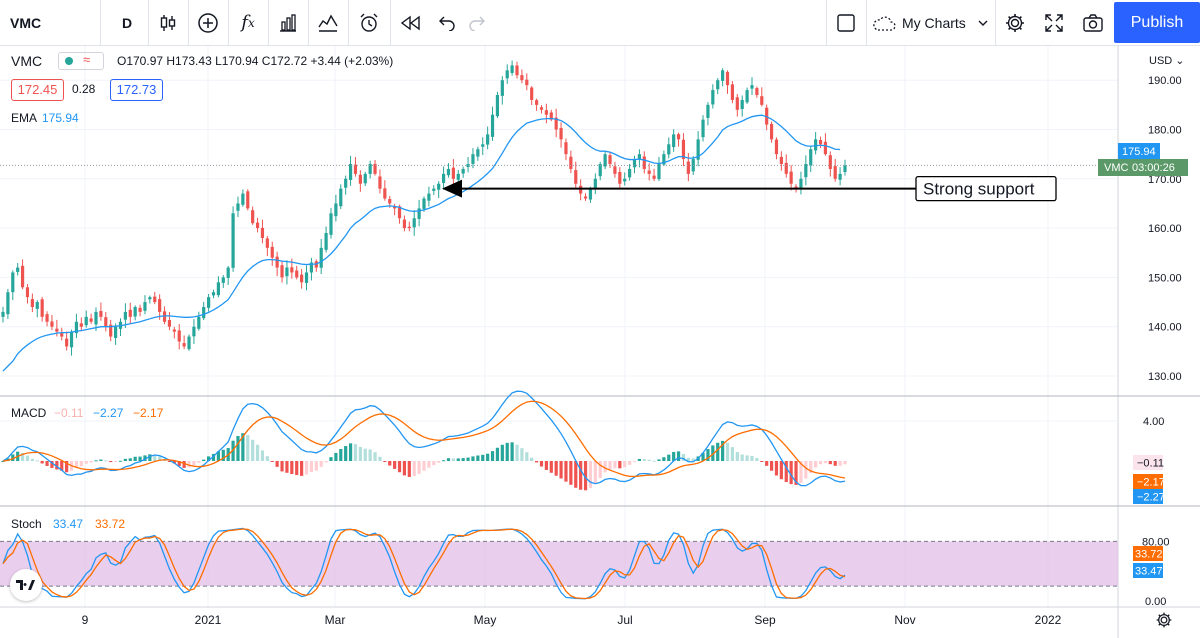 This screenshot has width=1200, height=638. I want to click on camera-icon, so click(1093, 22).